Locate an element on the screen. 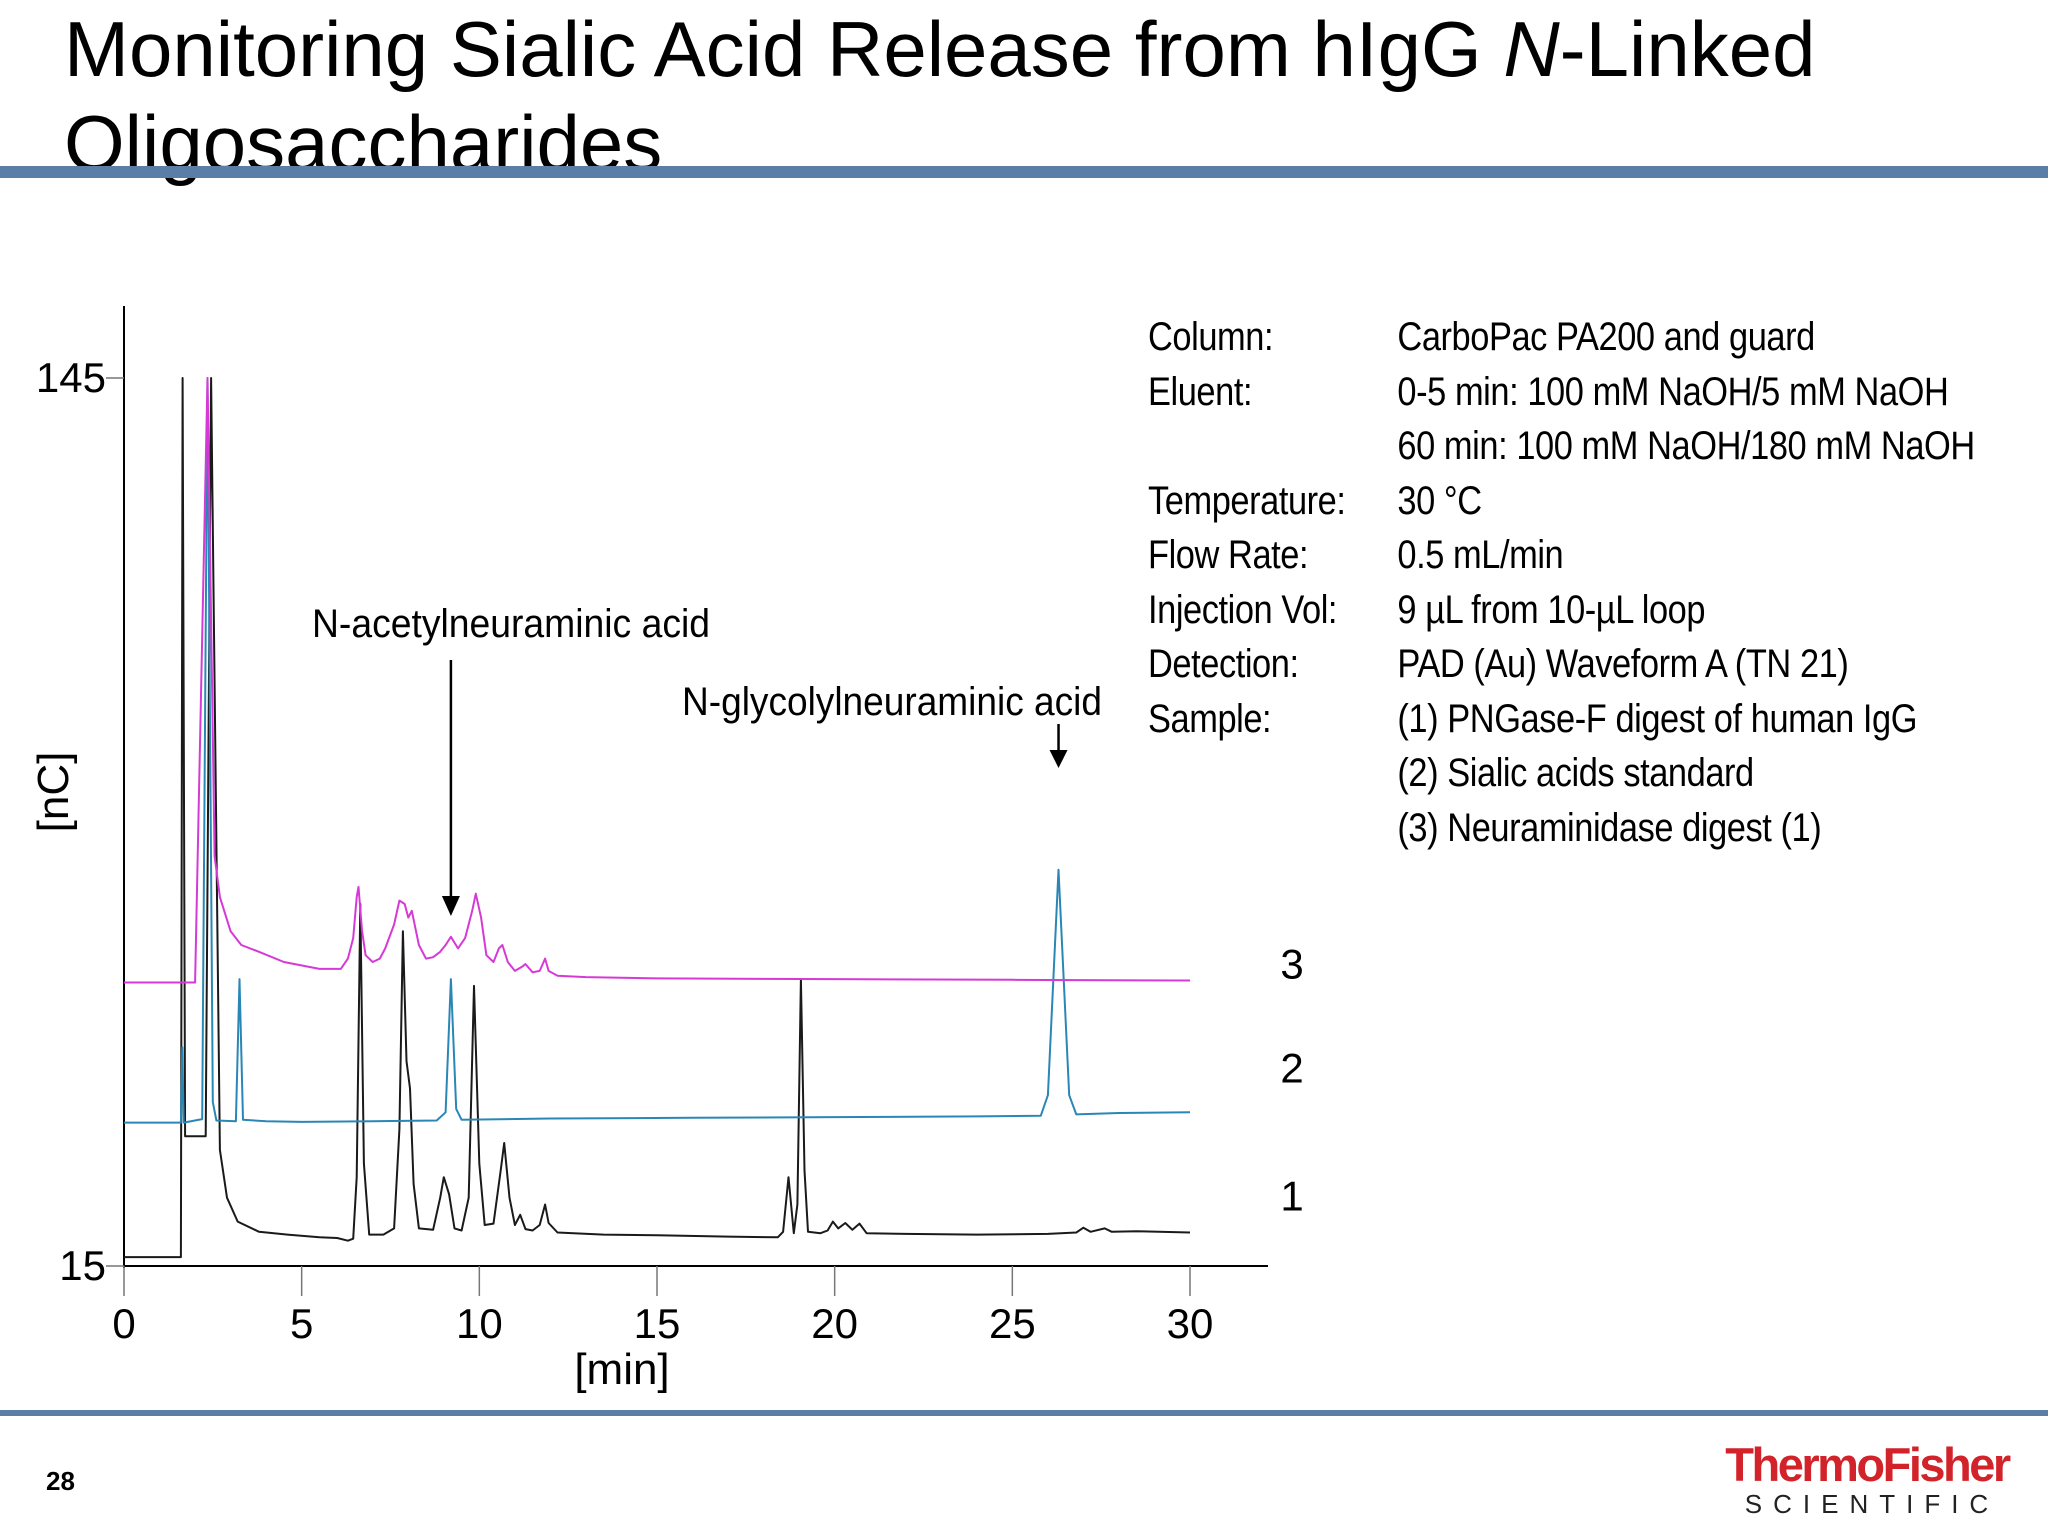 The height and width of the screenshot is (1536, 2048). y-axis-label: [nC] is located at coordinates (53, 792).